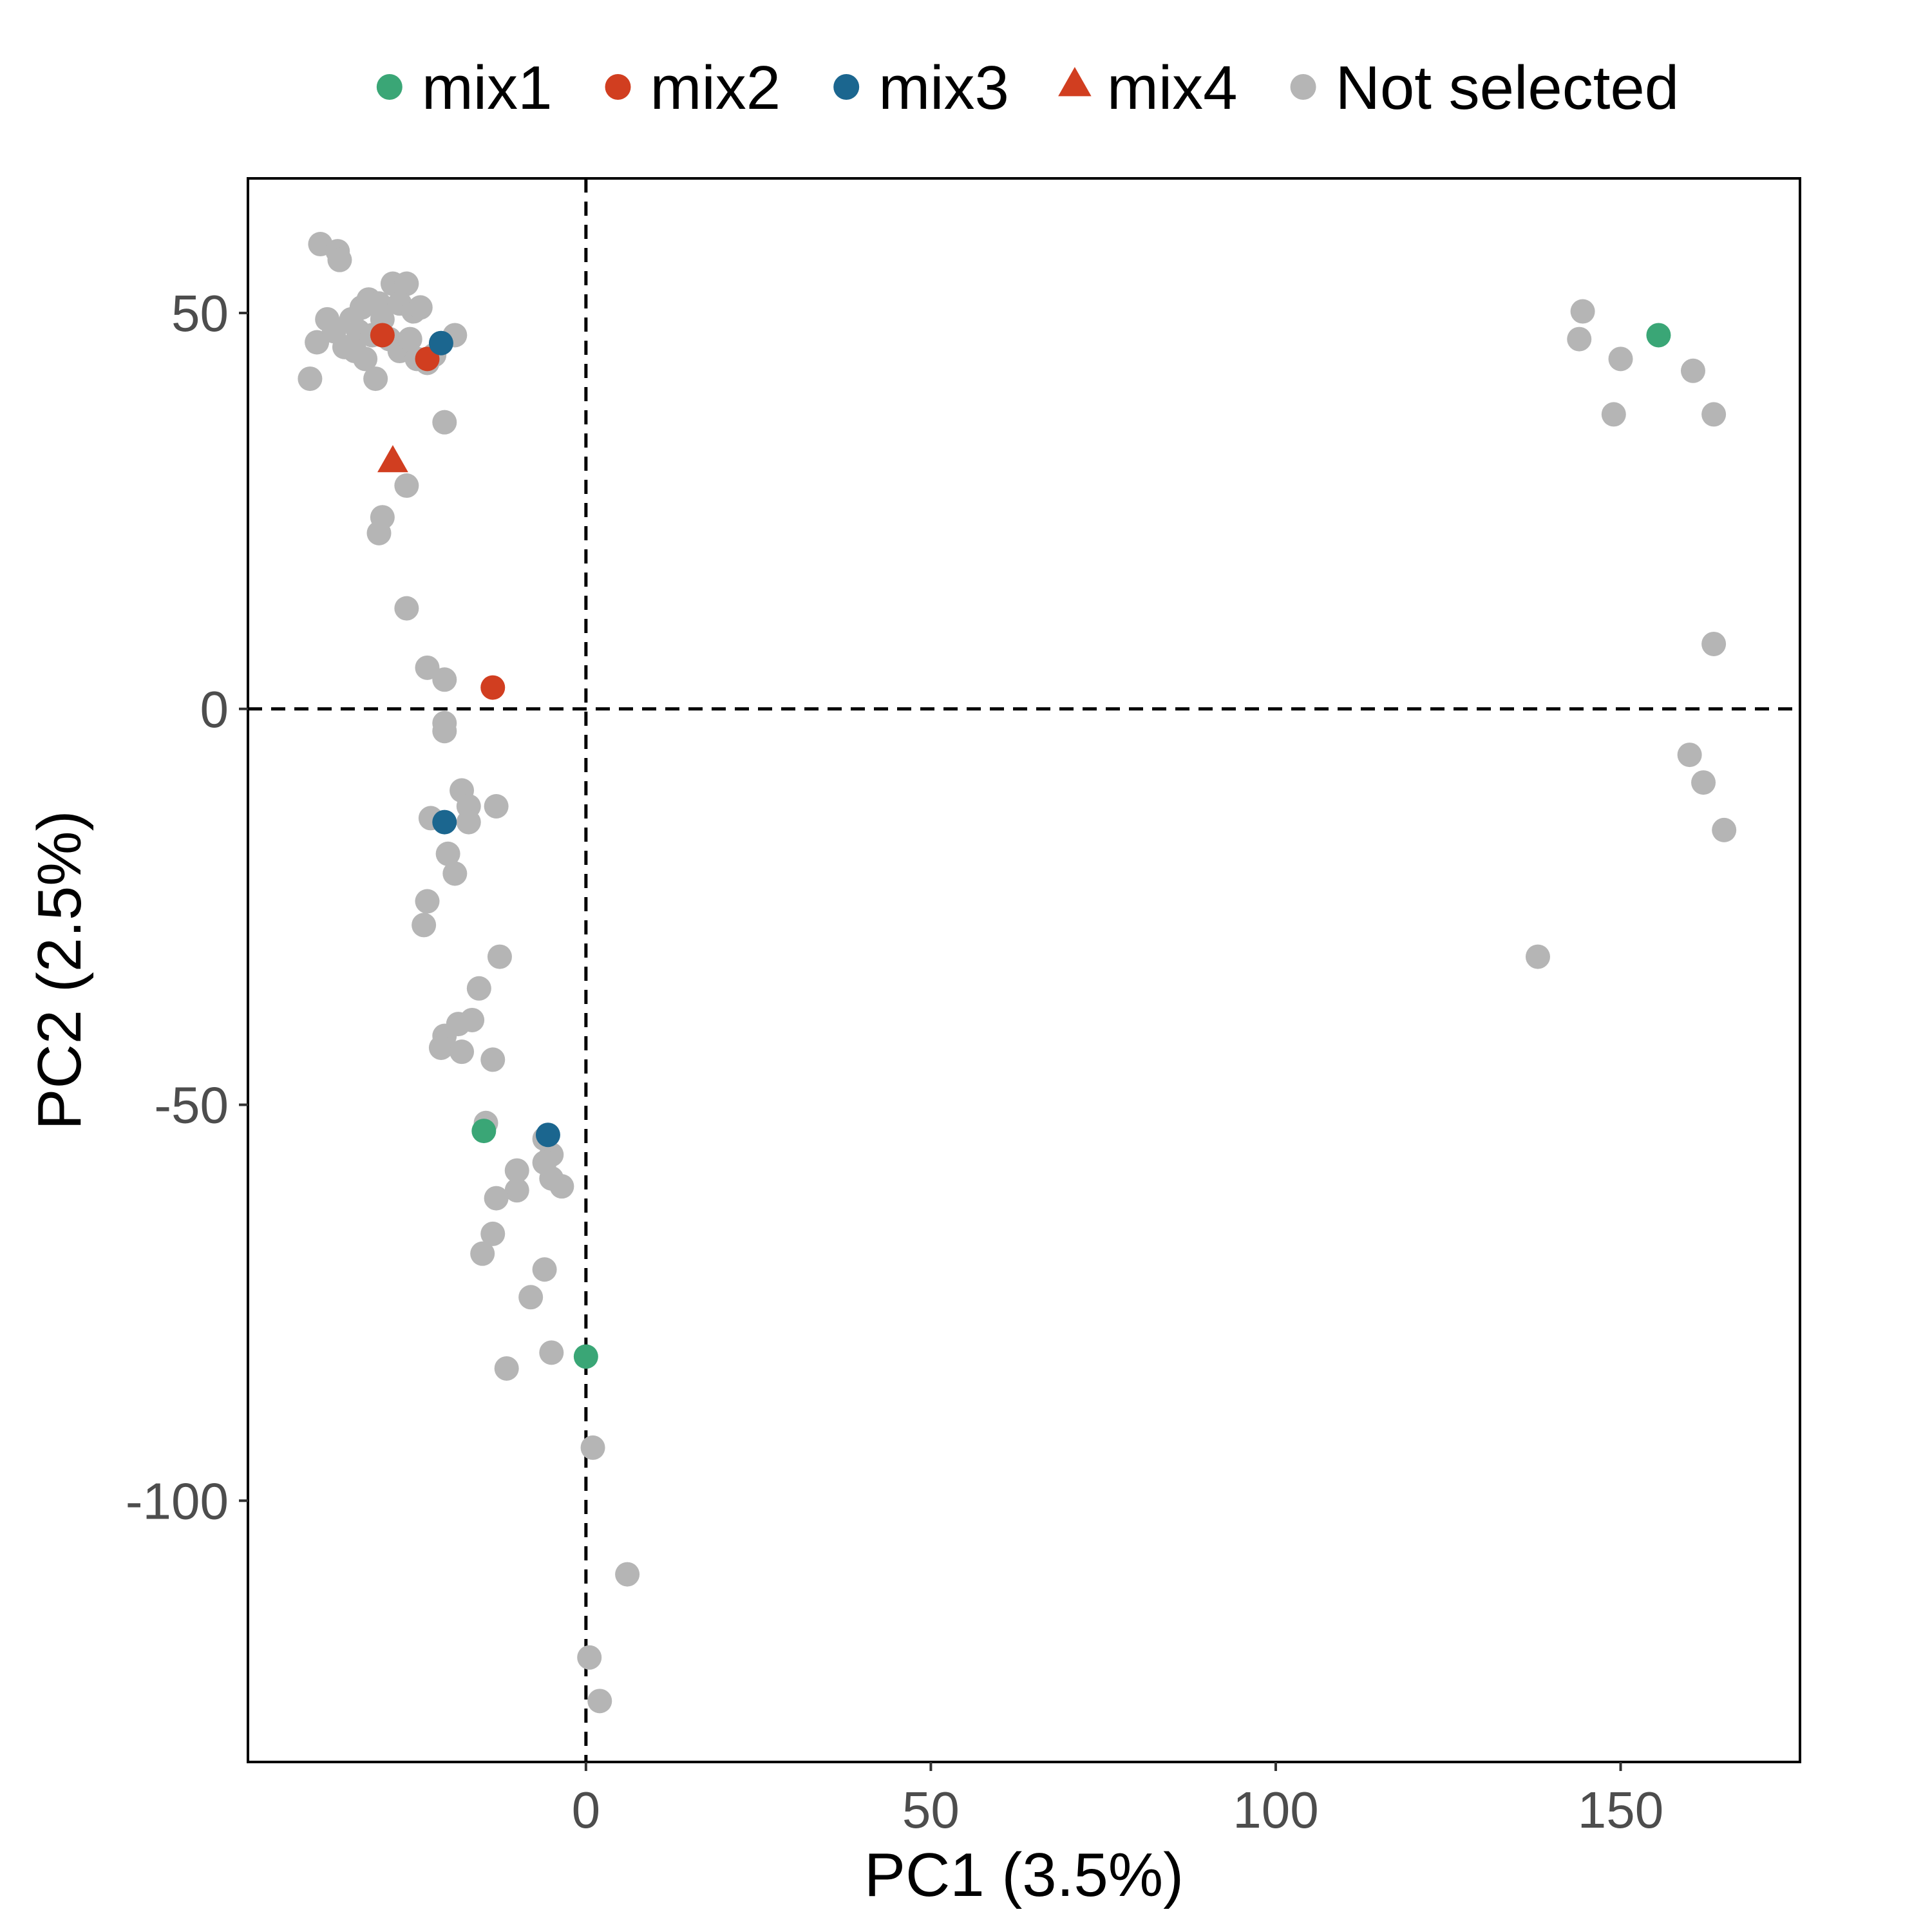 The width and height of the screenshot is (1932, 1932). I want to click on legend-label: mix1, so click(487, 87).